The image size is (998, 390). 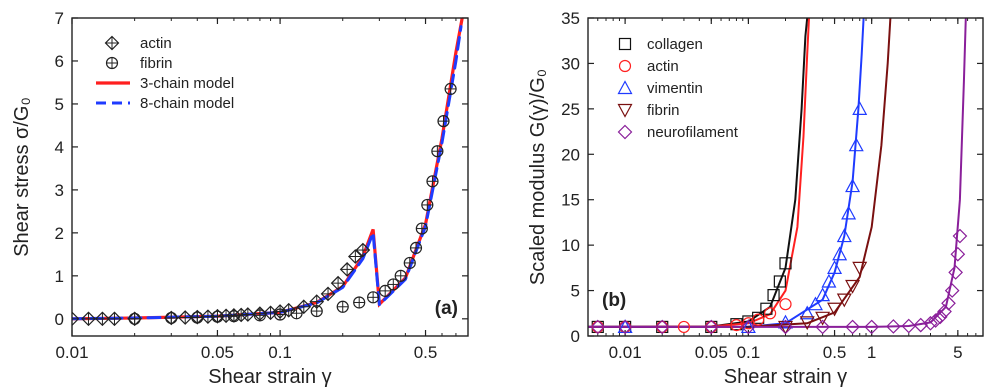 I want to click on y-axis-label: Scaled modulus G(γ)/G₀, so click(x=538, y=177).